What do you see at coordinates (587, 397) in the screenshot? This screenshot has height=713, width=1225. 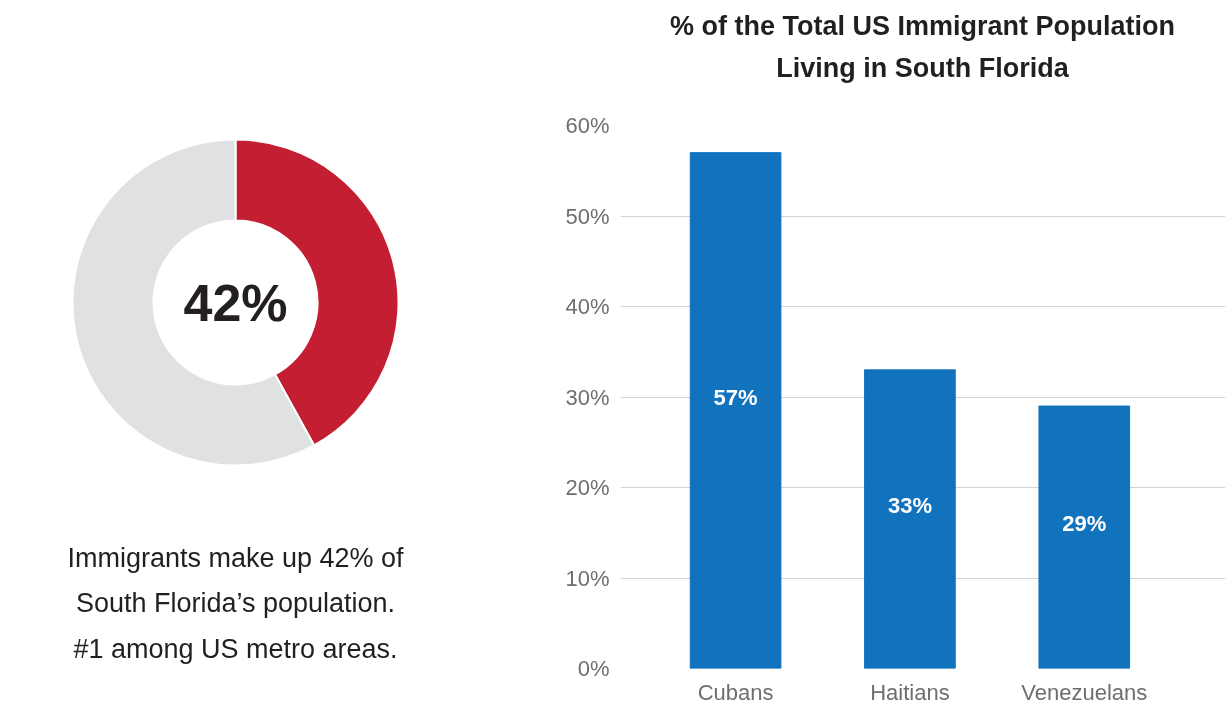 I see `y-tick-label: 30%` at bounding box center [587, 397].